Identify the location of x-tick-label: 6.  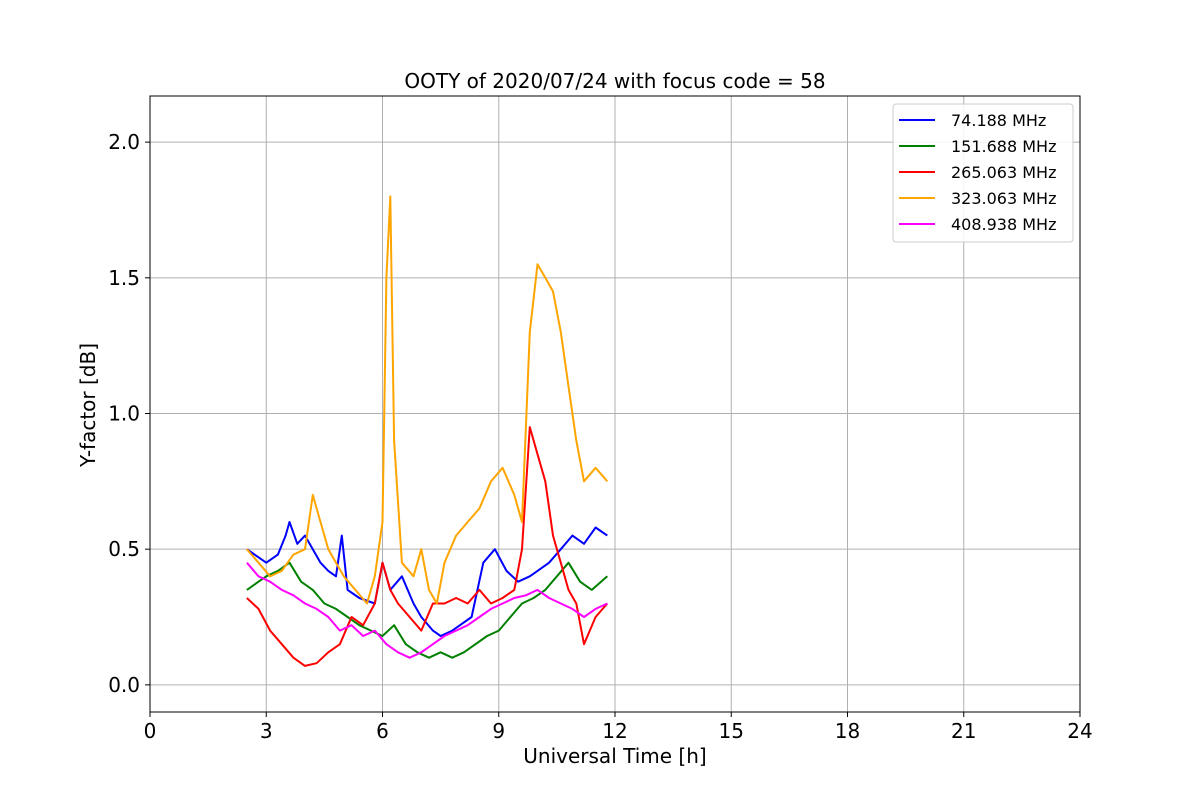
(382, 731).